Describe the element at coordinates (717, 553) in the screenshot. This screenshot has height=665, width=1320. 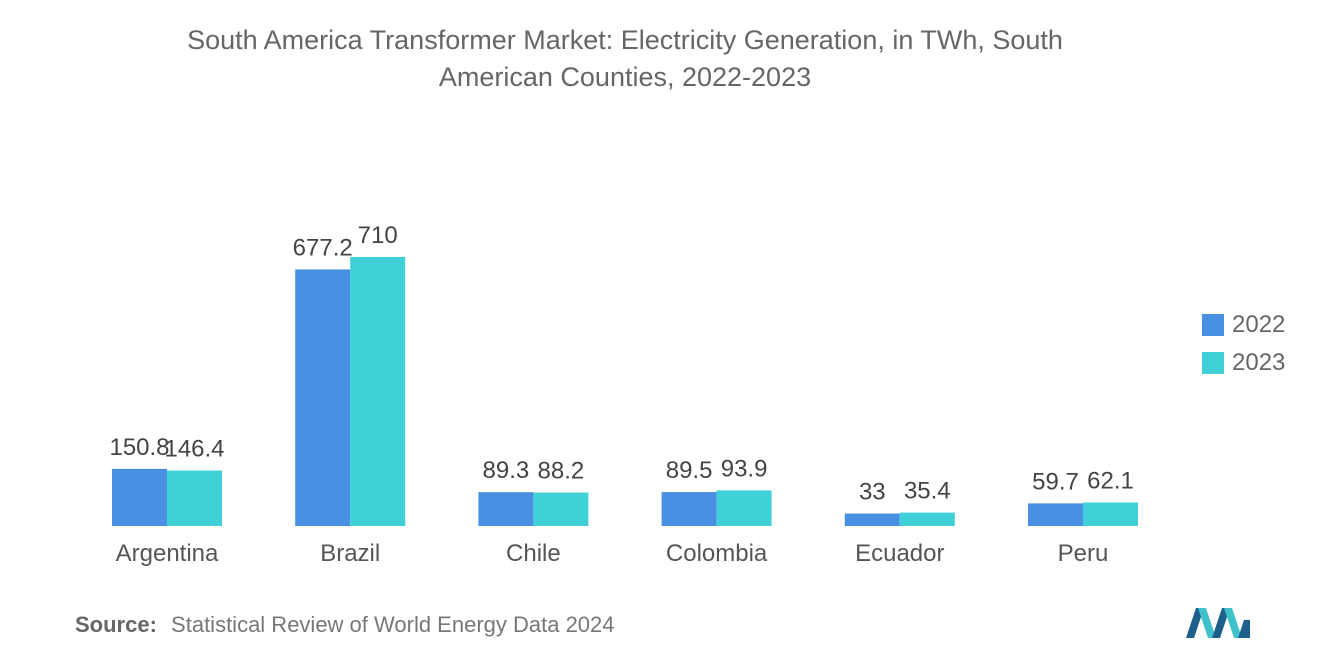
I see `x-tick-label-colombia: Colombia` at that location.